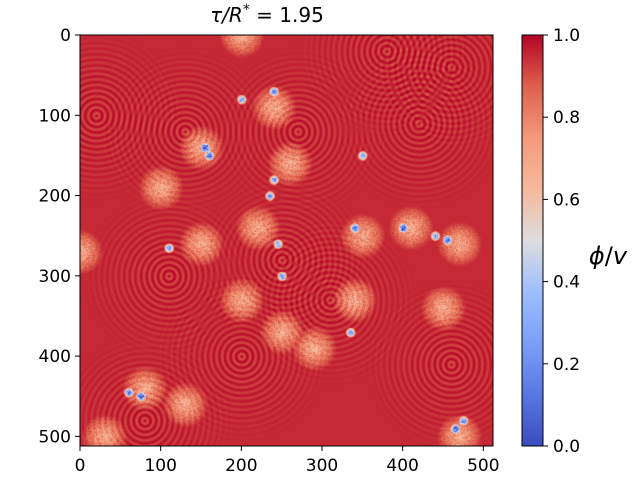 This screenshot has width=640, height=480. I want to click on title-rhs: = 1.95, so click(287, 15).